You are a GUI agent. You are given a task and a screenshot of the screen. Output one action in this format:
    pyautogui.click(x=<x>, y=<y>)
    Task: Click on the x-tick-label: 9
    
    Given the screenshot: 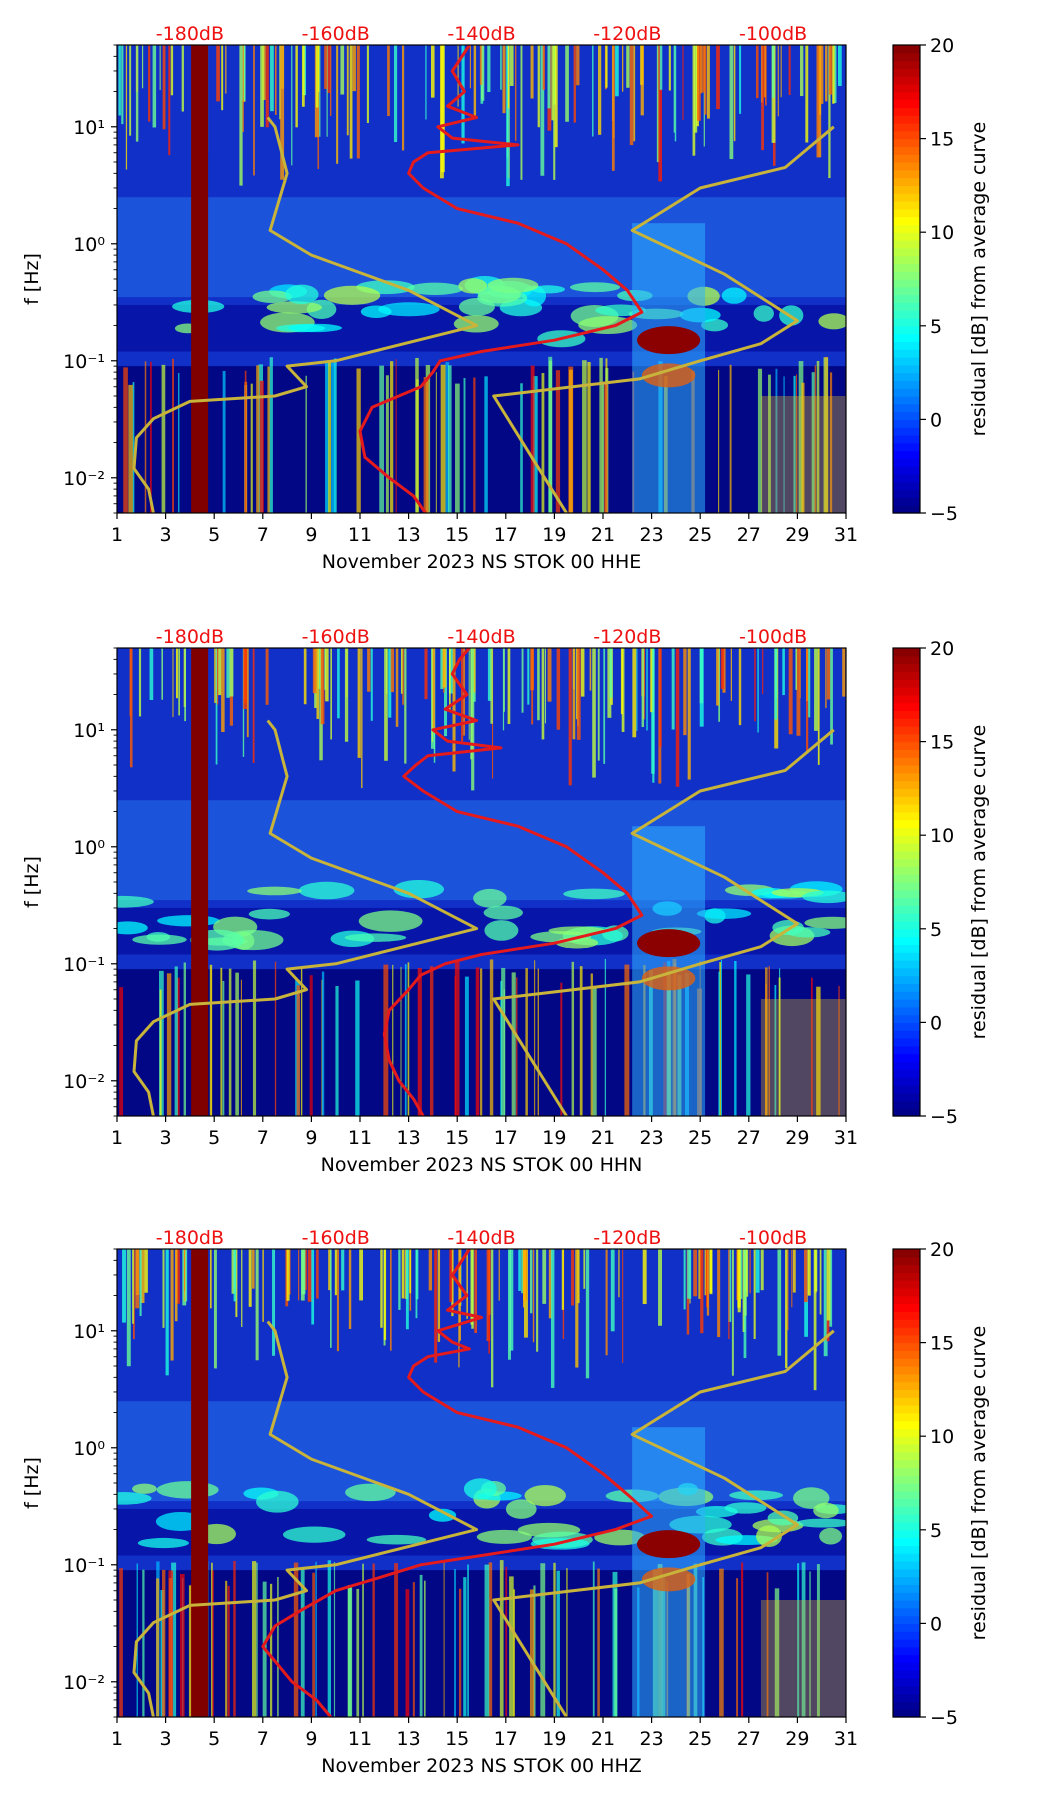 What is the action you would take?
    pyautogui.click(x=311, y=1739)
    